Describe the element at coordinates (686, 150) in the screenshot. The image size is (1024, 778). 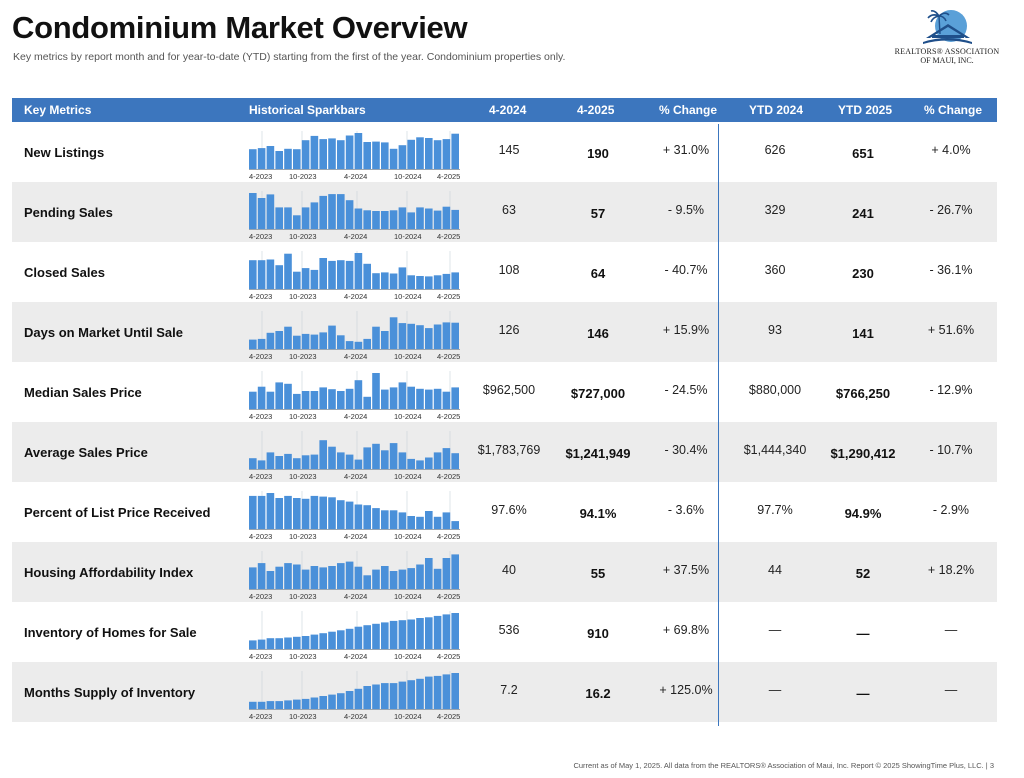
I see `value-month-change: + 31.0%` at that location.